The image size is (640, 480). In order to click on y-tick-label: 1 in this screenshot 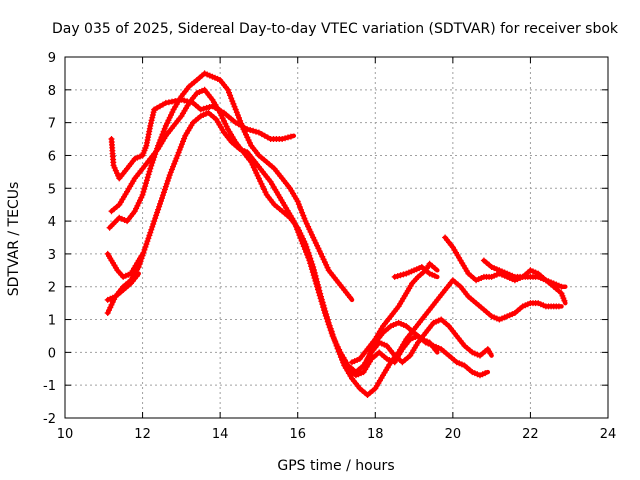, I will do `click(52, 321)`.